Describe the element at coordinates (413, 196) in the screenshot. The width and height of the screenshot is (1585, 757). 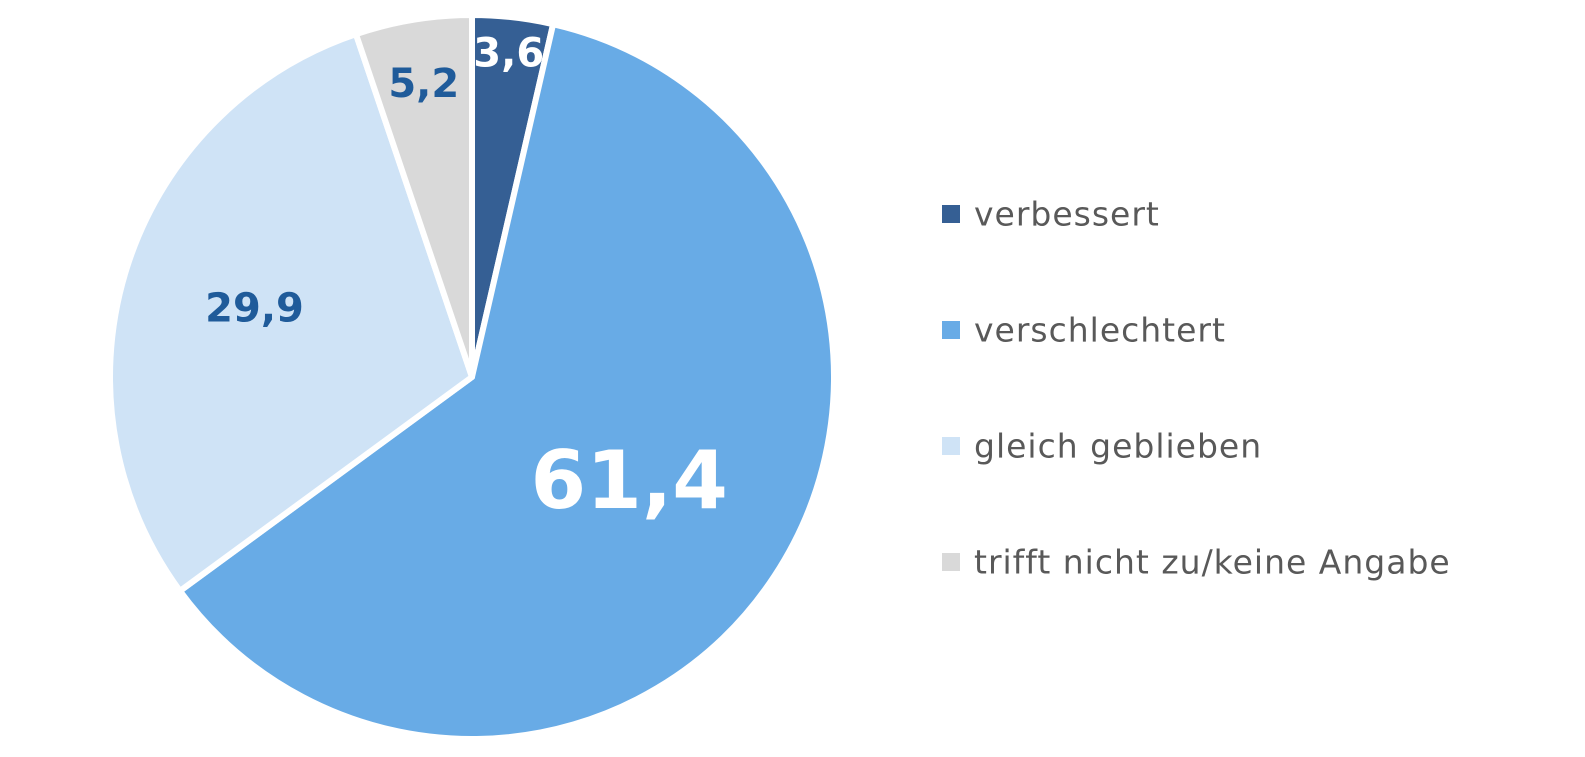
I see `pie-slice-trifft-nicht-zu-keine-angabe` at that location.